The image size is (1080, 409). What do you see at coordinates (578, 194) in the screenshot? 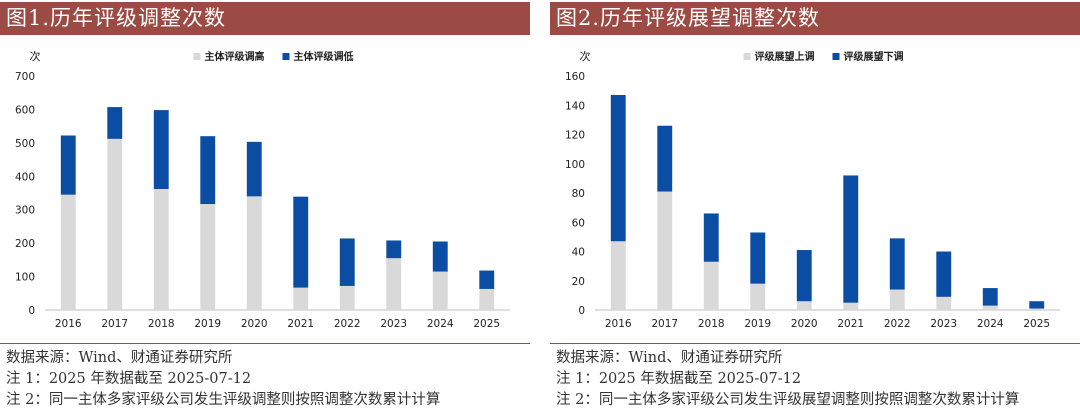
I see `y-tick-label: 80` at bounding box center [578, 194].